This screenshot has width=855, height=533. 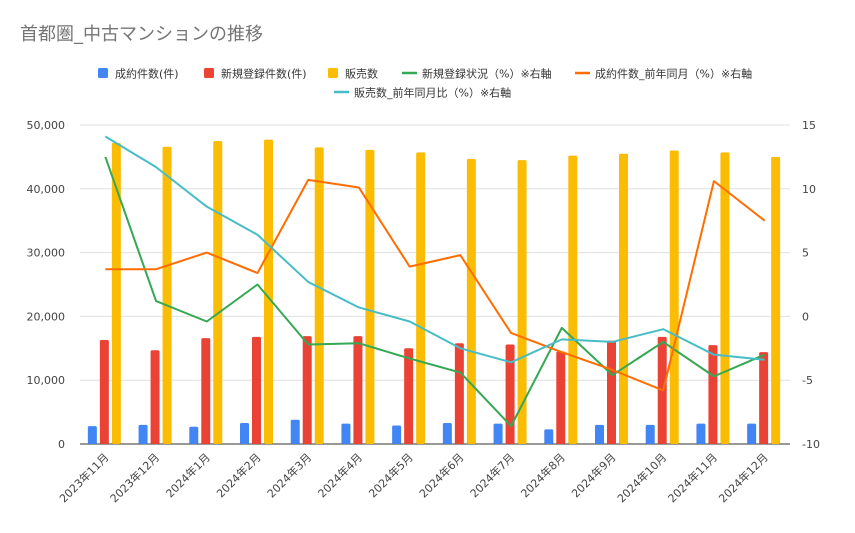 I want to click on legend-label: 成約件数(件), so click(x=147, y=74).